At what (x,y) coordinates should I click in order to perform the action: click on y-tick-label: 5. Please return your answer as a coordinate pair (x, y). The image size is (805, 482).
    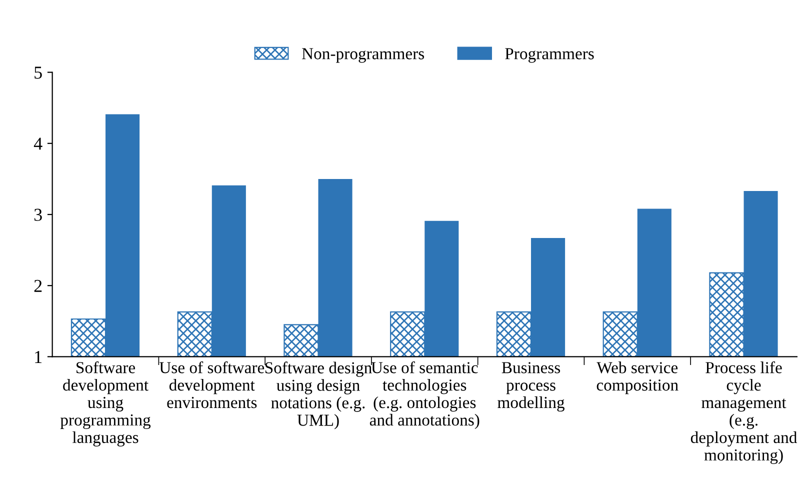
    Looking at the image, I should click on (38, 72).